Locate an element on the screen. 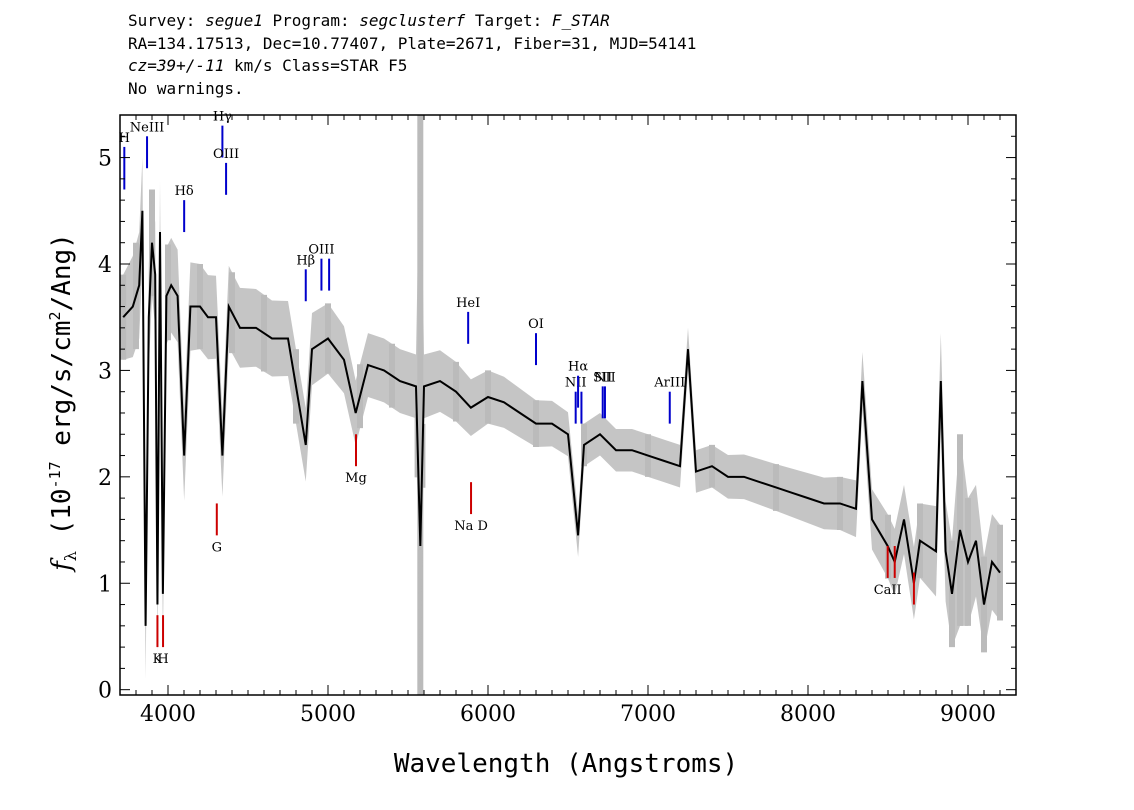 The width and height of the screenshot is (1134, 810). absorption-line-label: Mg is located at coordinates (356, 478).